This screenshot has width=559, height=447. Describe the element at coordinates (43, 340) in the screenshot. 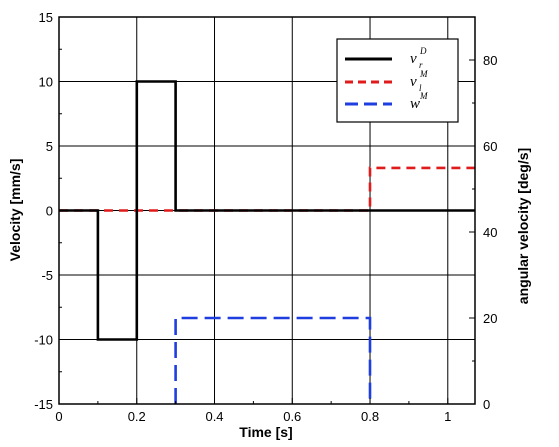

I see `y-tick-label: -10` at that location.